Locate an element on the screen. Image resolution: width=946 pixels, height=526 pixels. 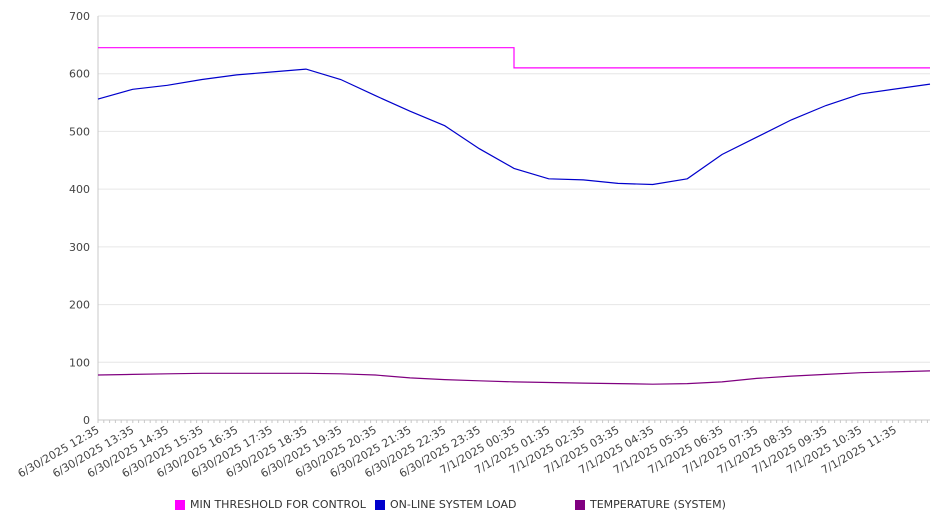
y-tick-label: 300 is located at coordinates (79, 247).